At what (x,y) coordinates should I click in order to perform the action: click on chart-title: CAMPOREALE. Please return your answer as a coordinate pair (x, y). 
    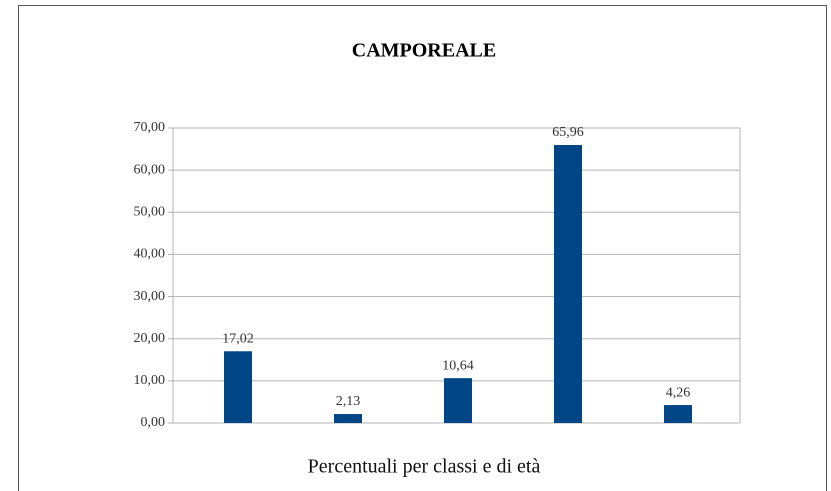
    Looking at the image, I should click on (424, 51).